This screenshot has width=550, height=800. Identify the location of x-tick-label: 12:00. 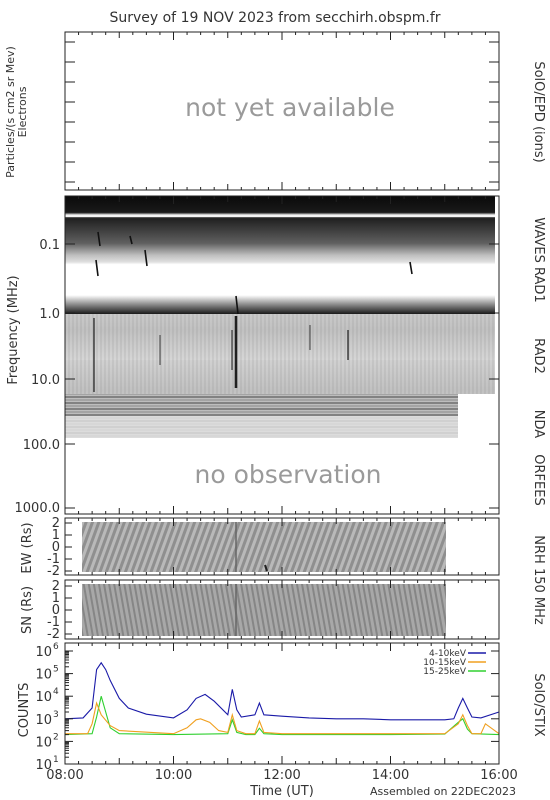
(281, 775).